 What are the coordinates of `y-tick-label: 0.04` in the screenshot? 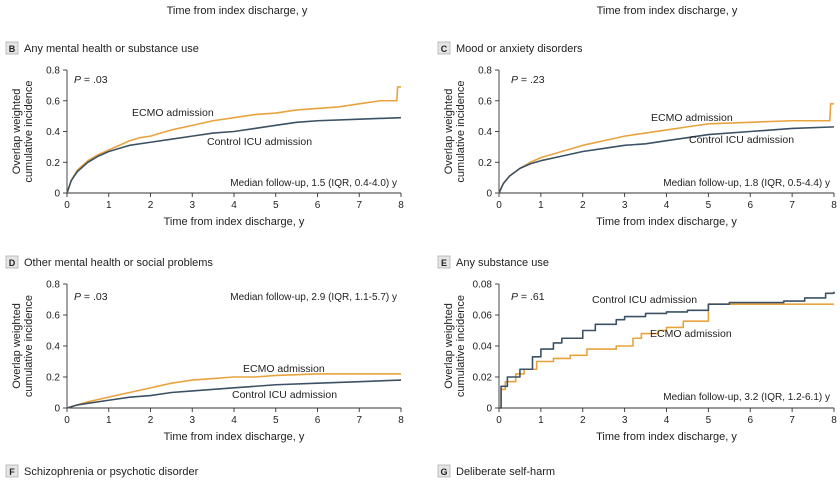 It's located at (483, 347).